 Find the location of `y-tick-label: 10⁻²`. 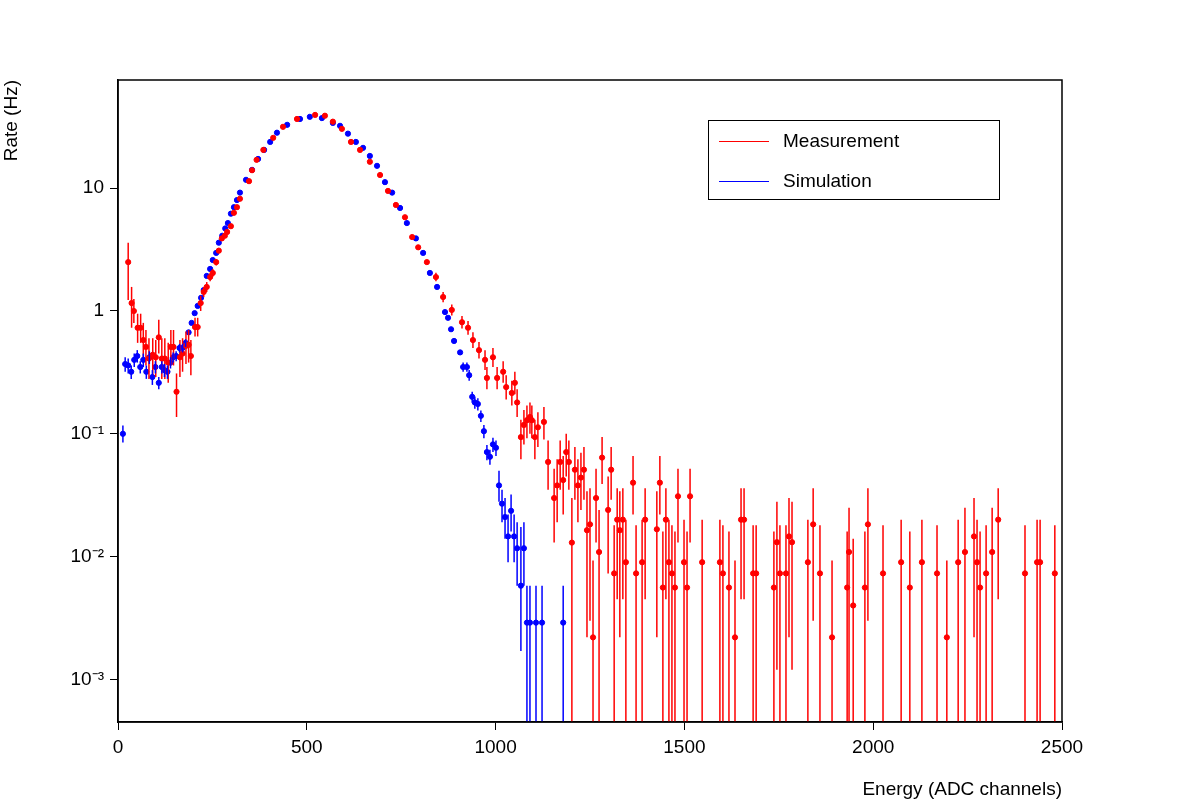

y-tick-label: 10⁻² is located at coordinates (87, 555).